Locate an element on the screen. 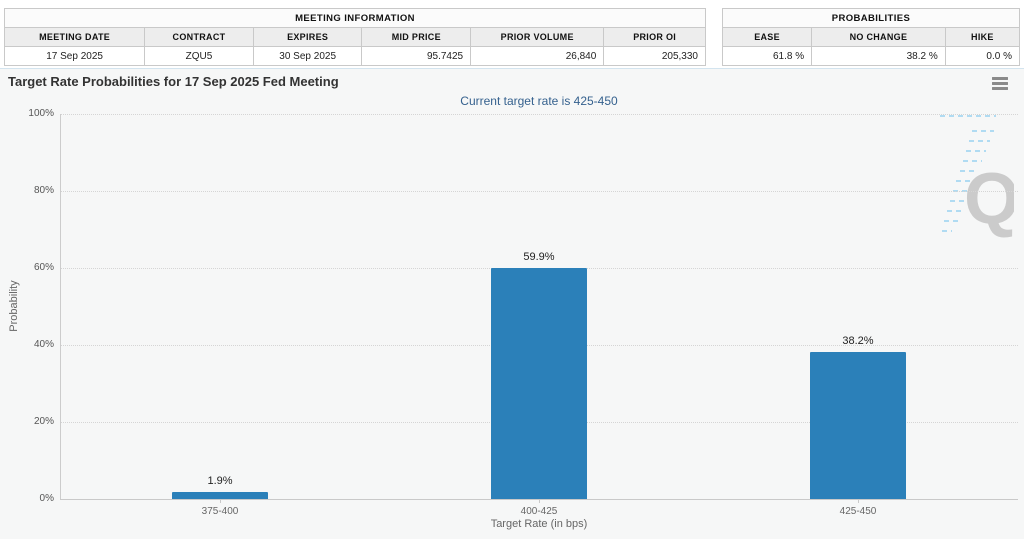  meeting-info-header-5: PRIOR OI is located at coordinates (654, 37).